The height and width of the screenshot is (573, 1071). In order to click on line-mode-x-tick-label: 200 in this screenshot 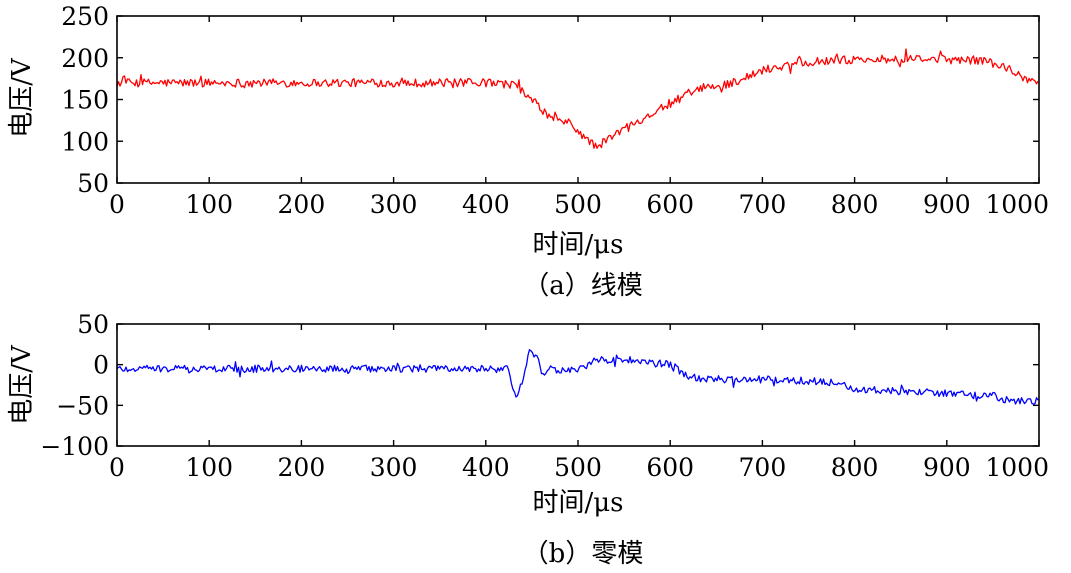, I will do `click(302, 204)`.